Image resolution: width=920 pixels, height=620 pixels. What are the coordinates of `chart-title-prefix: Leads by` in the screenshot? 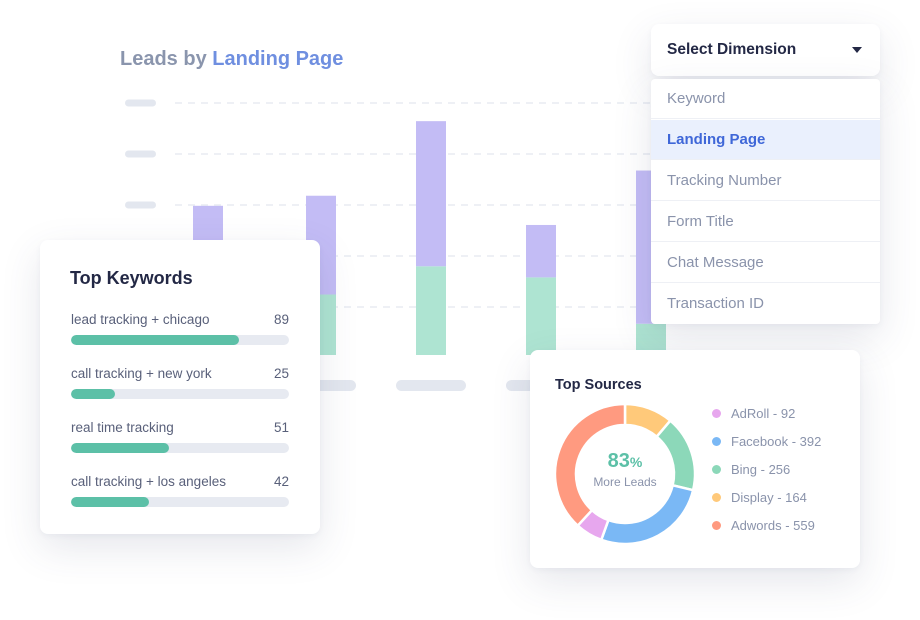 It's located at (163, 59).